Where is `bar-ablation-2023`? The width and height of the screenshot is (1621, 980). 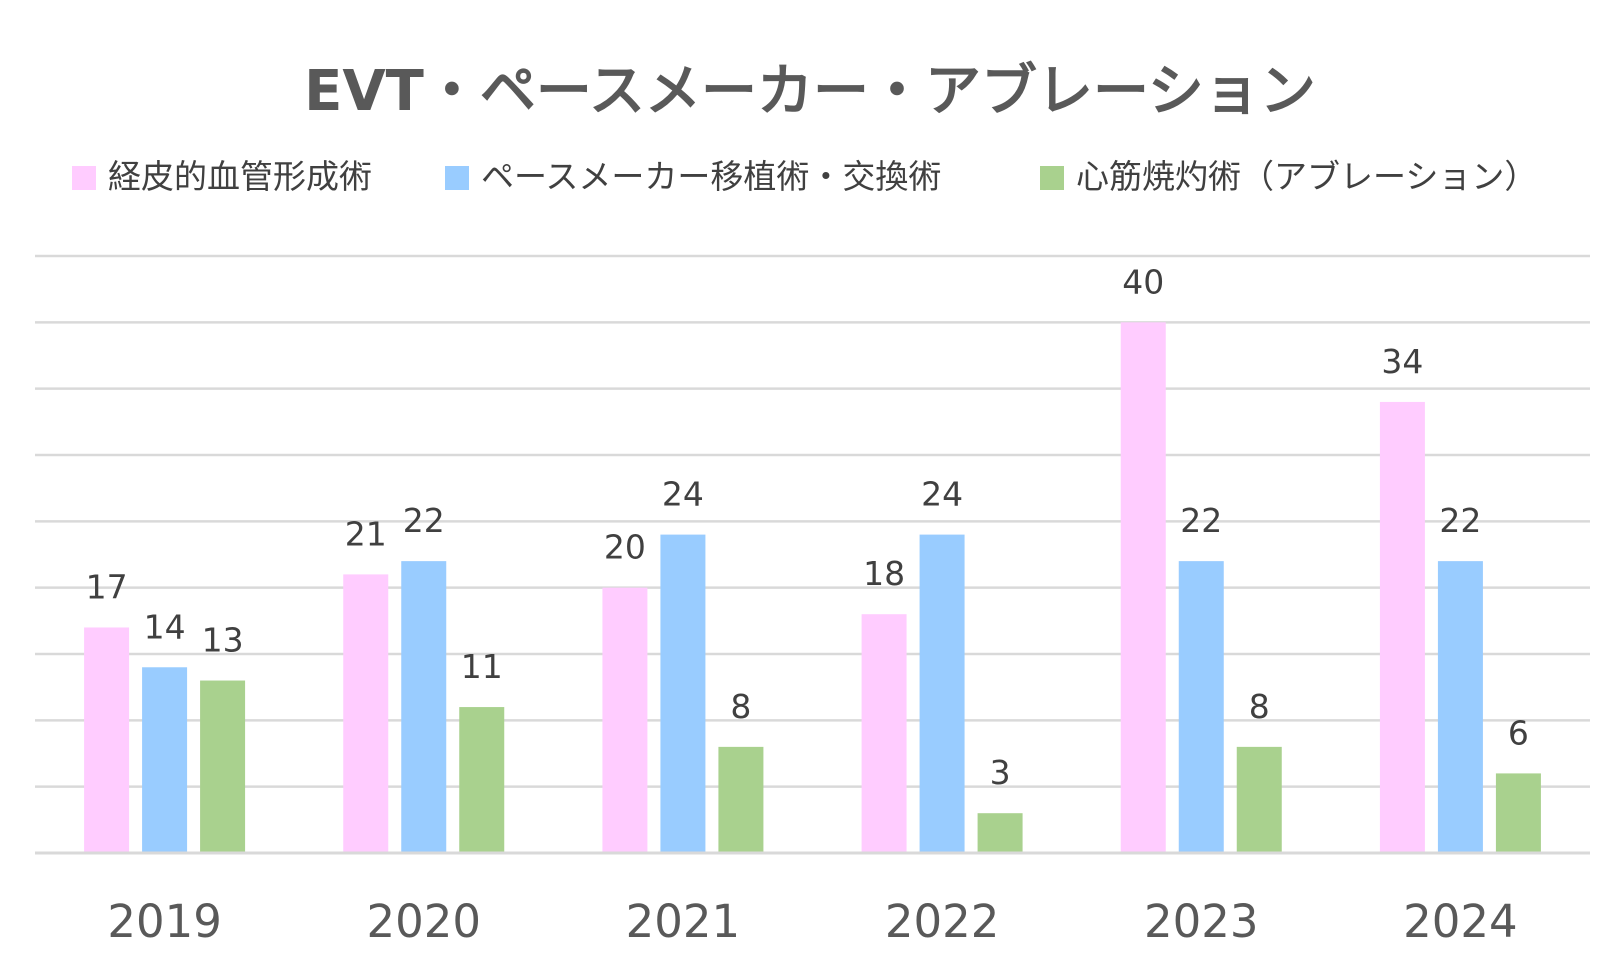
bar-ablation-2023 is located at coordinates (1259, 799).